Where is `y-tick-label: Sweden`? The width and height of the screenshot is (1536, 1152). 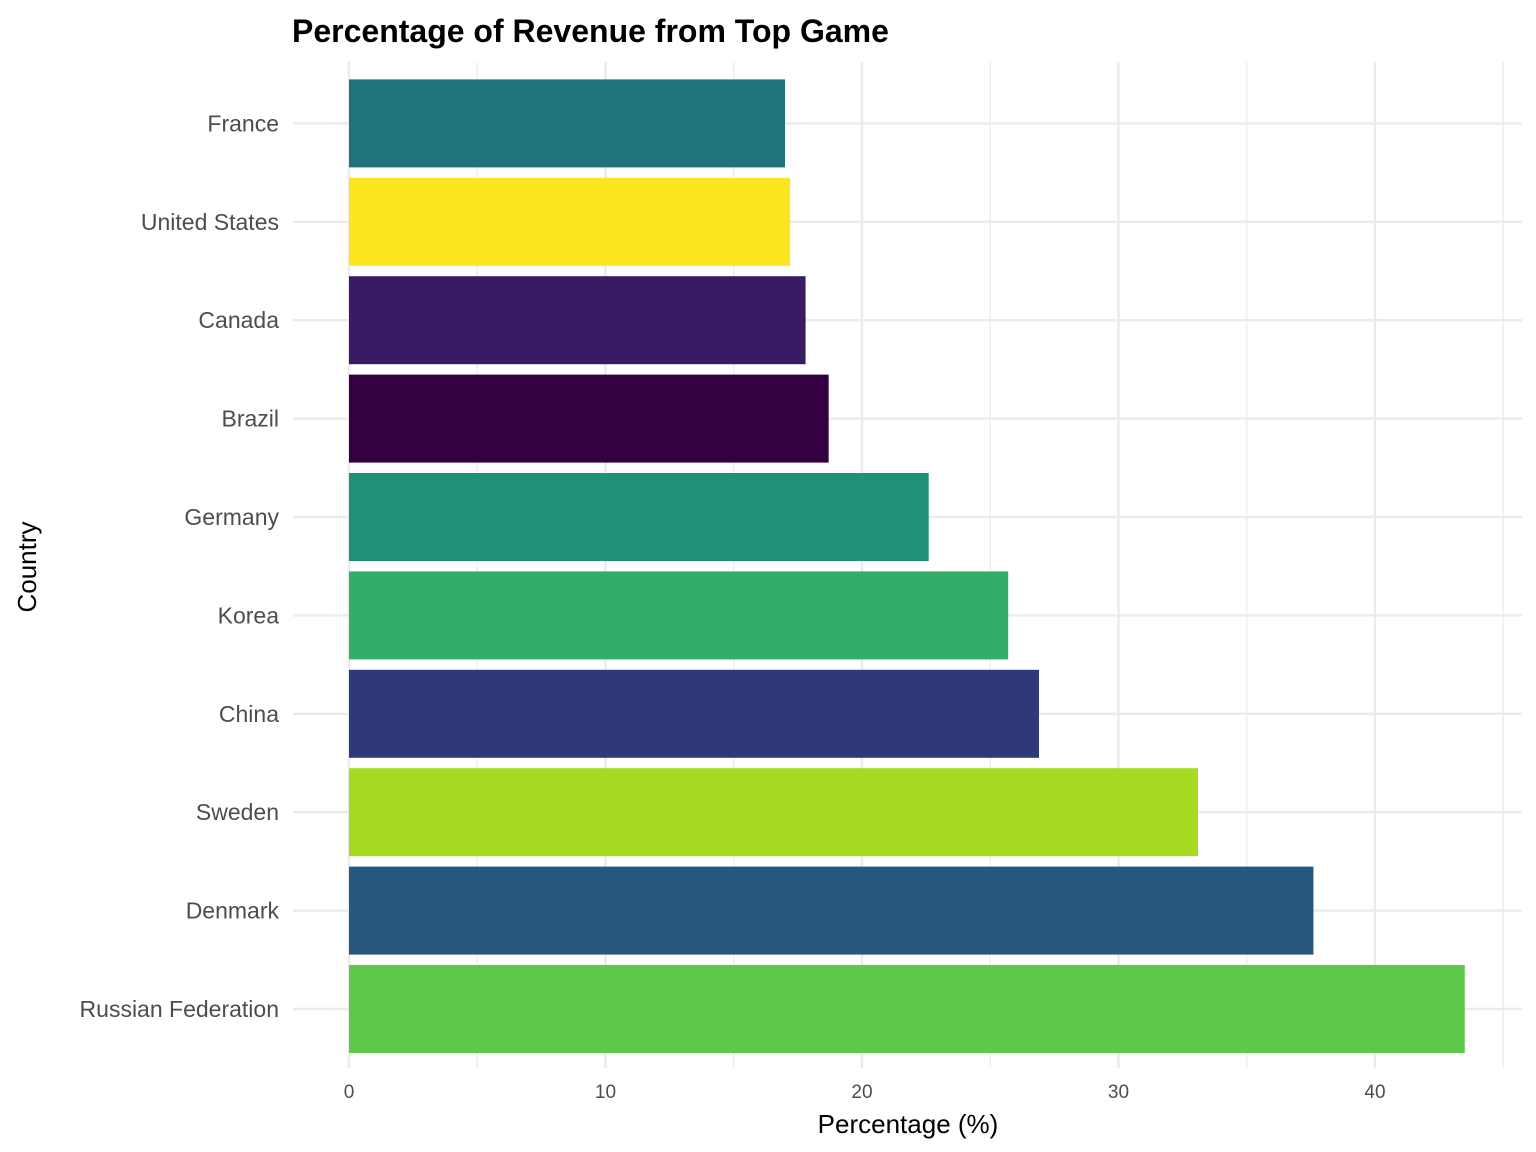 y-tick-label: Sweden is located at coordinates (237, 812).